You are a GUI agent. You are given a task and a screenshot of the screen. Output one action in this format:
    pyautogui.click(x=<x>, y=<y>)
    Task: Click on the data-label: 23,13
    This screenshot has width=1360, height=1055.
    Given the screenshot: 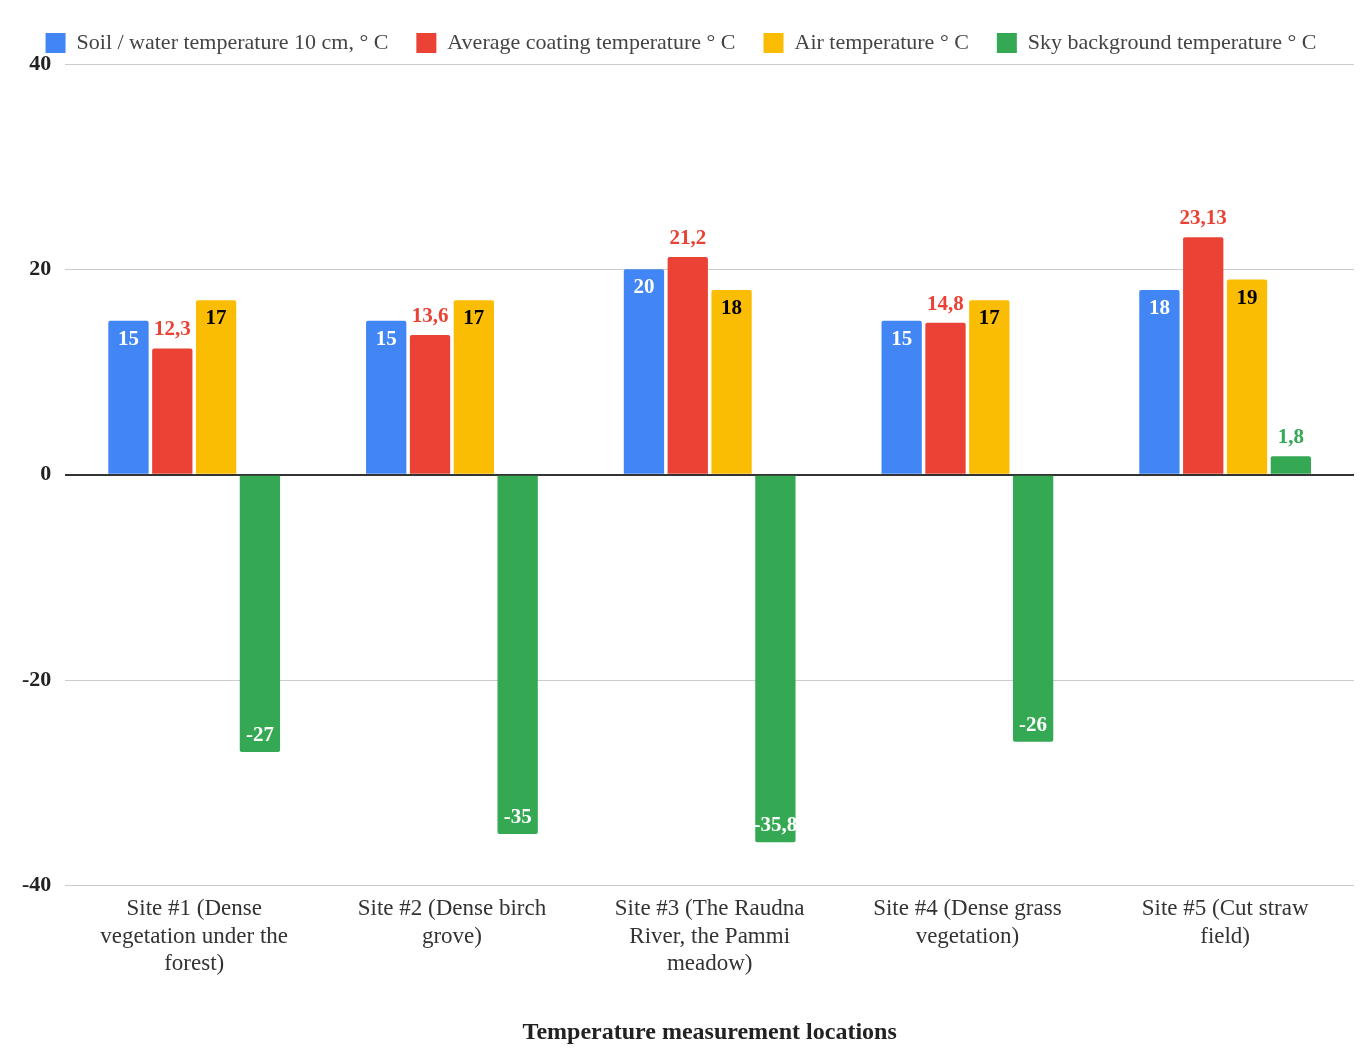 What is the action you would take?
    pyautogui.click(x=1203, y=217)
    